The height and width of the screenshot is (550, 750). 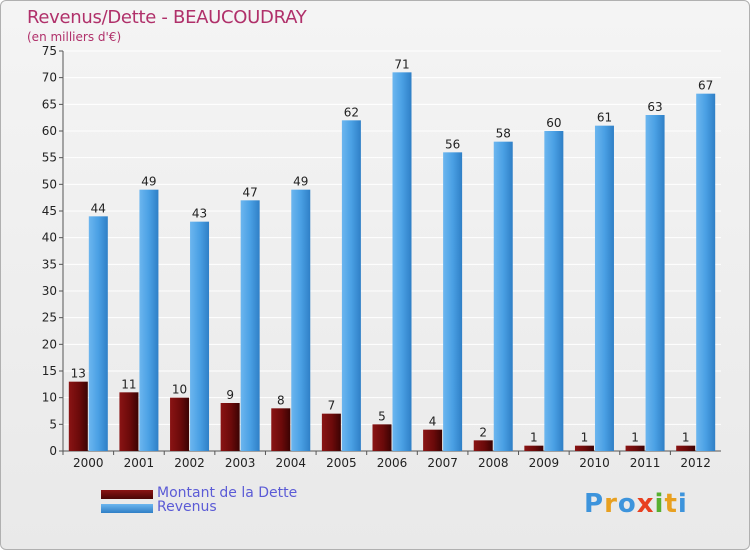 What do you see at coordinates (281, 400) in the screenshot?
I see `value-label-dette: 8` at bounding box center [281, 400].